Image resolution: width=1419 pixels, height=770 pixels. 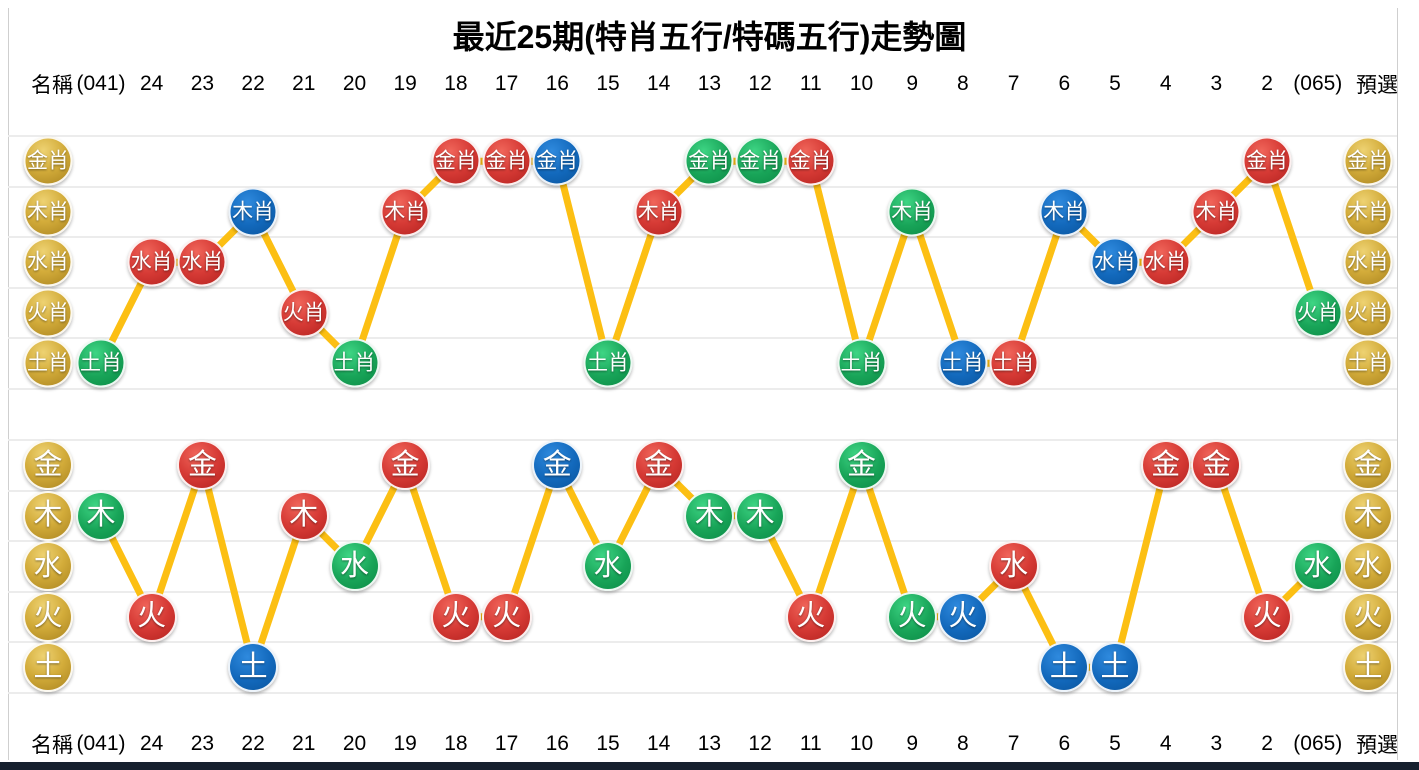 What do you see at coordinates (810, 83) in the screenshot?
I see `column-header: 11` at bounding box center [810, 83].